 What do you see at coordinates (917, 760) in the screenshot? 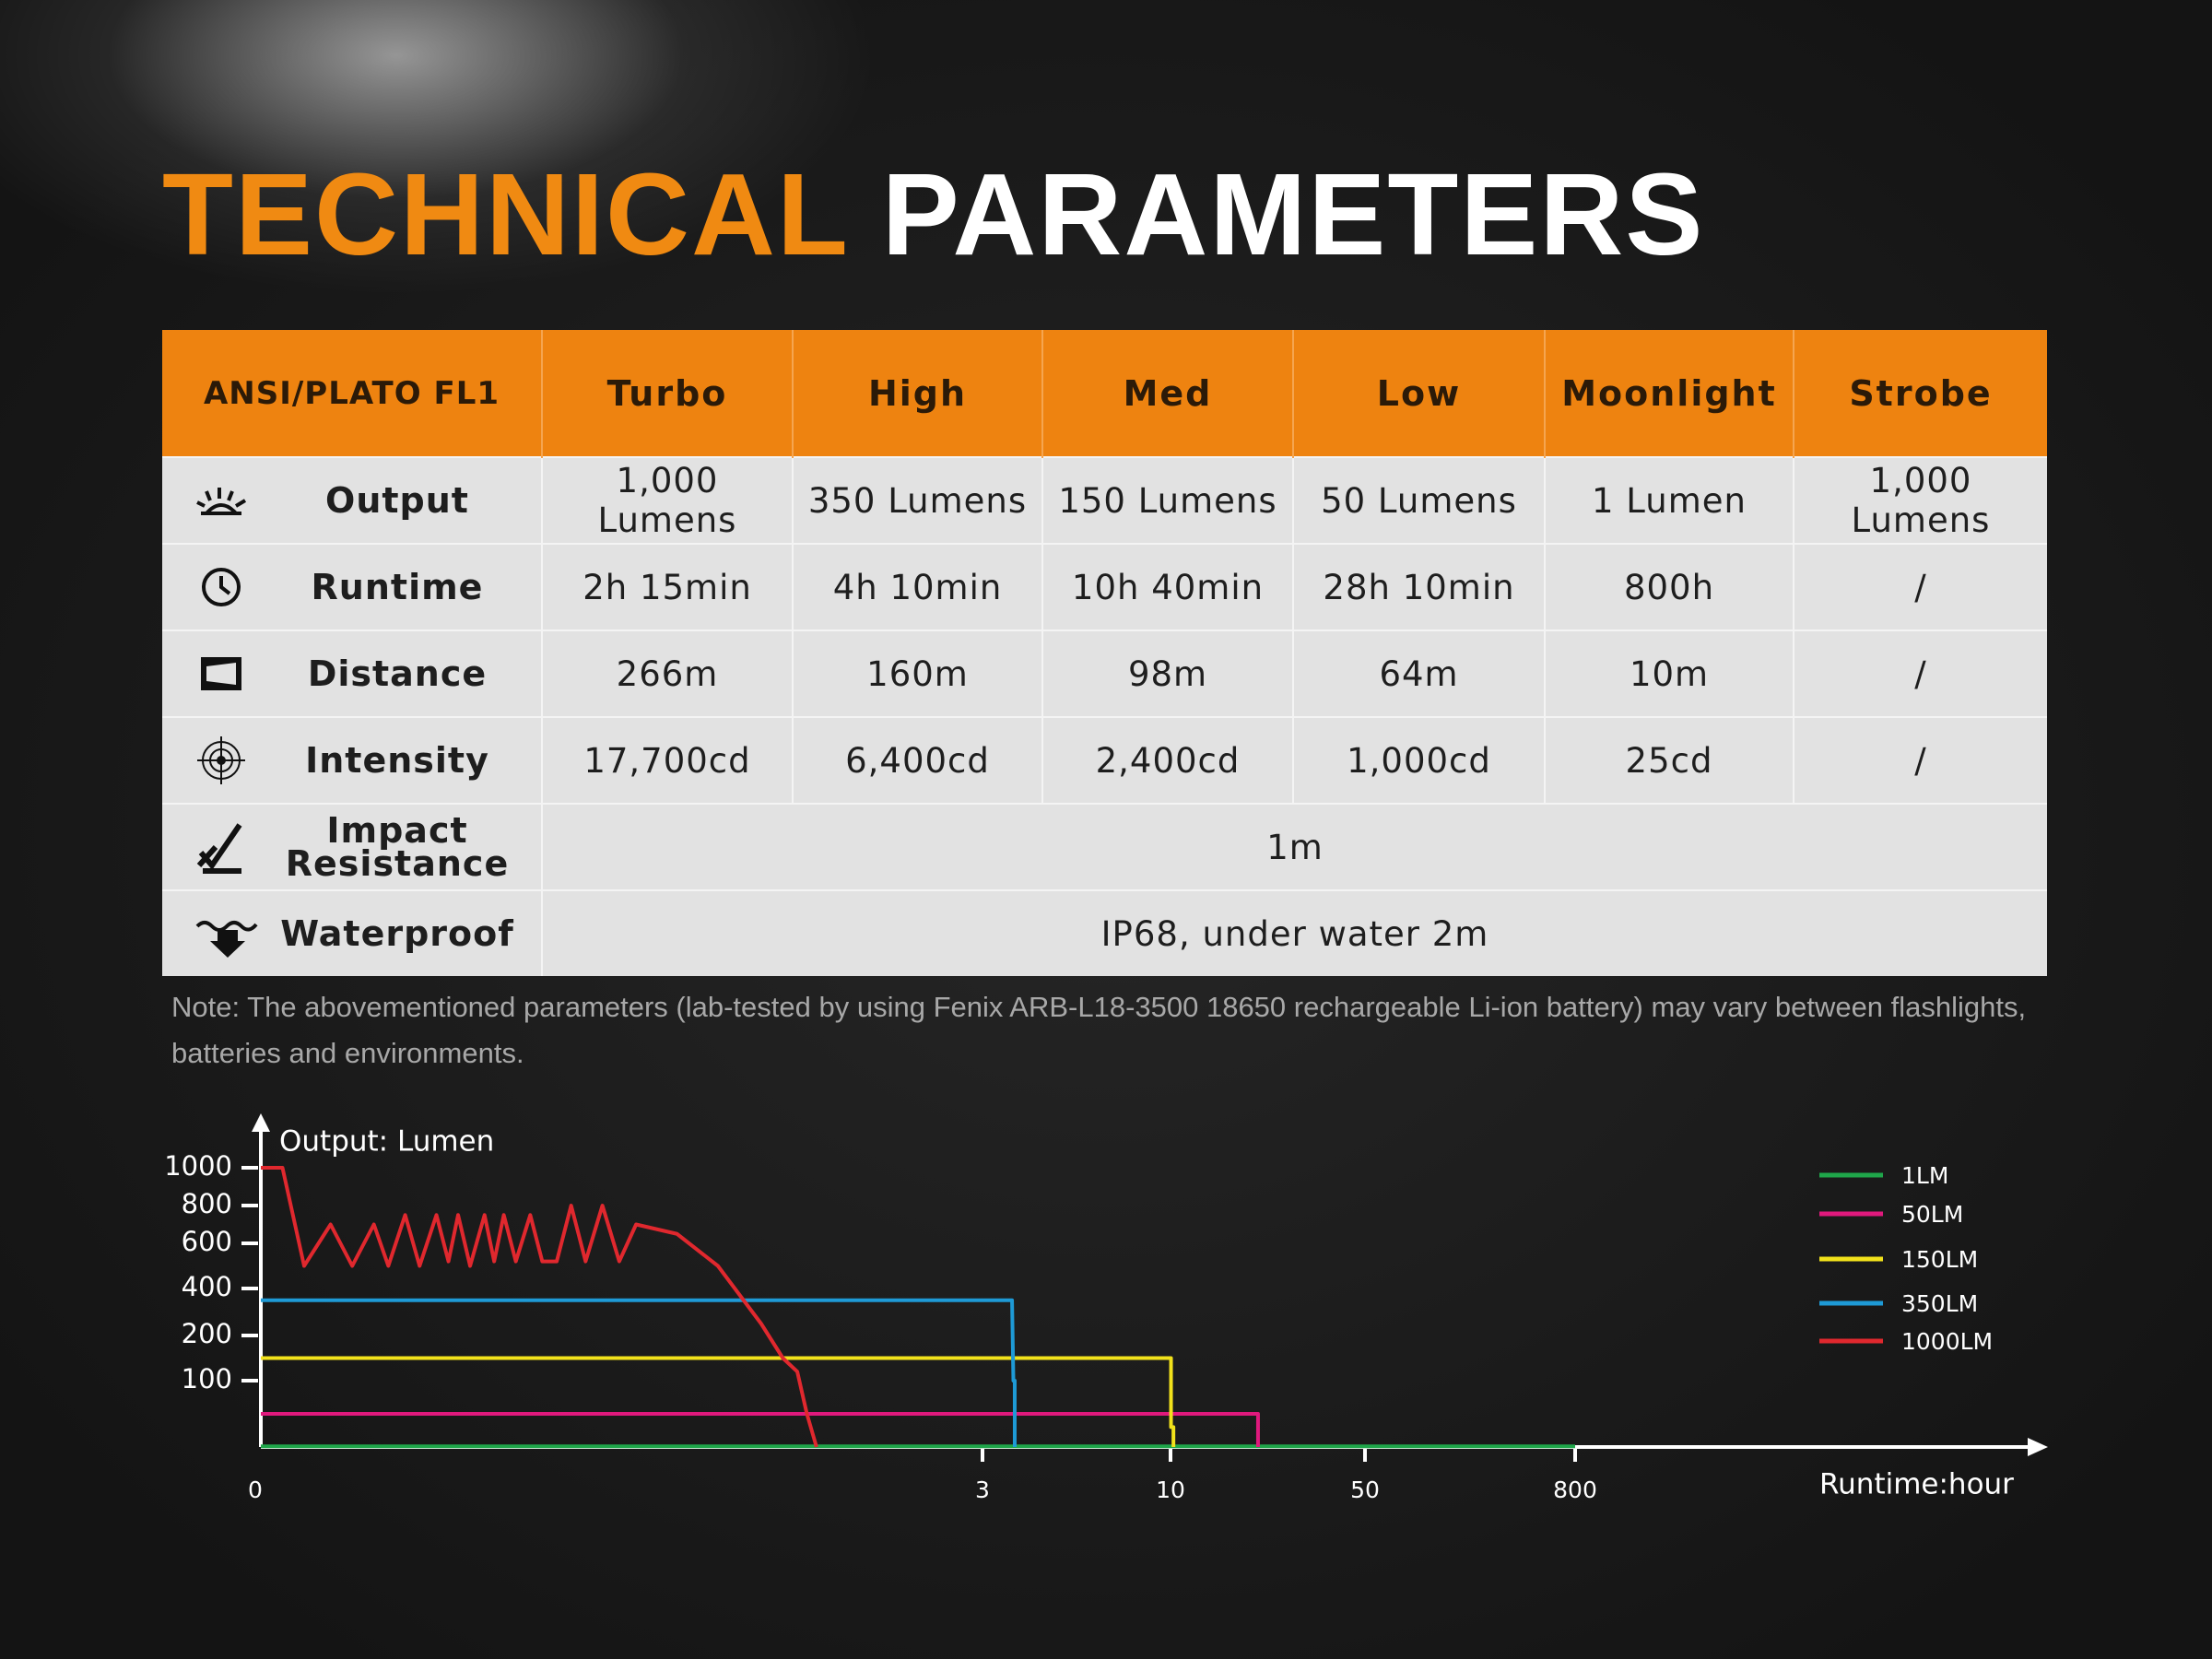
I see `cell: 6,400cd` at bounding box center [917, 760].